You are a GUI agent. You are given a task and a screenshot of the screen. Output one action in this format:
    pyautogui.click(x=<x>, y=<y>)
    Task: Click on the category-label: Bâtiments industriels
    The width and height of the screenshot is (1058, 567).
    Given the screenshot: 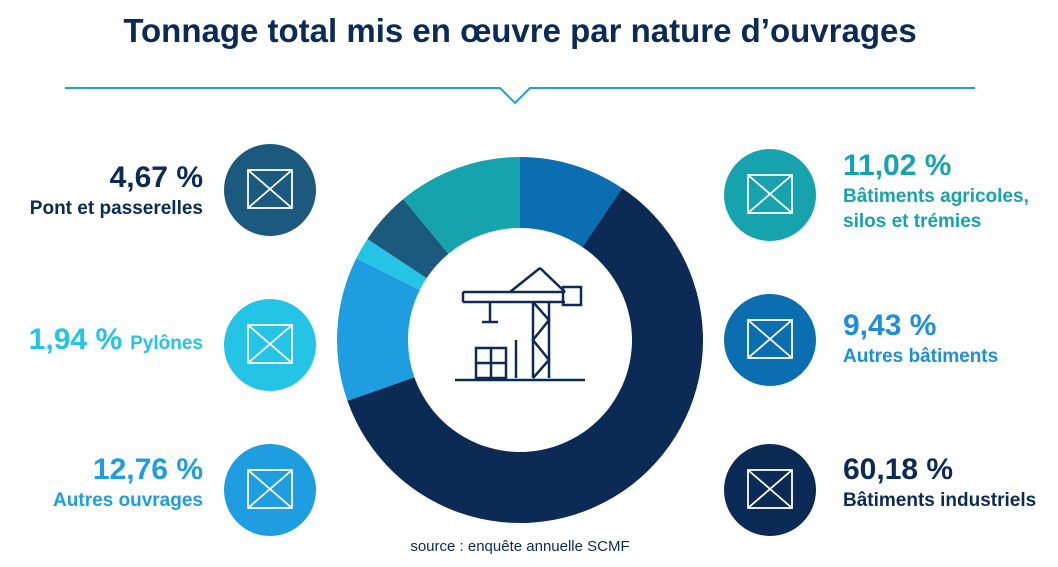 What is the action you would take?
    pyautogui.click(x=940, y=500)
    